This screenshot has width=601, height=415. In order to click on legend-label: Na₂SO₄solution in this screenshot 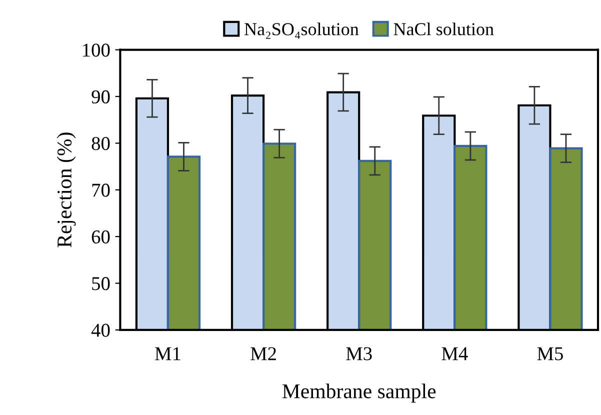, I will do `click(301, 30)`.